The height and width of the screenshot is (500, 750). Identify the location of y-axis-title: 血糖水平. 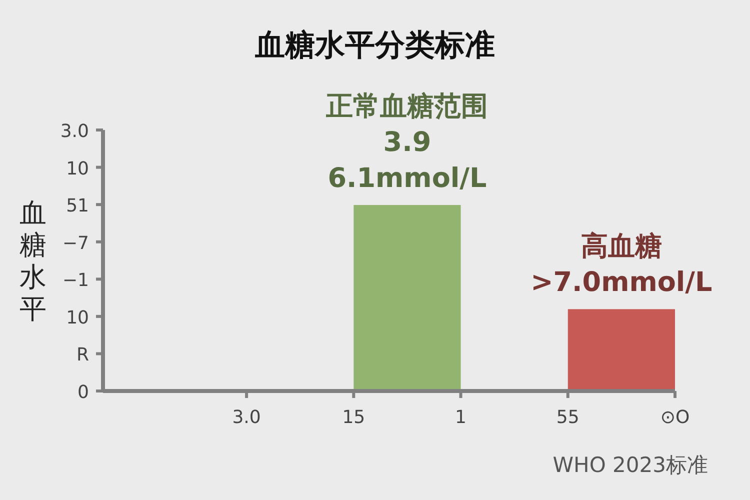
(33, 261).